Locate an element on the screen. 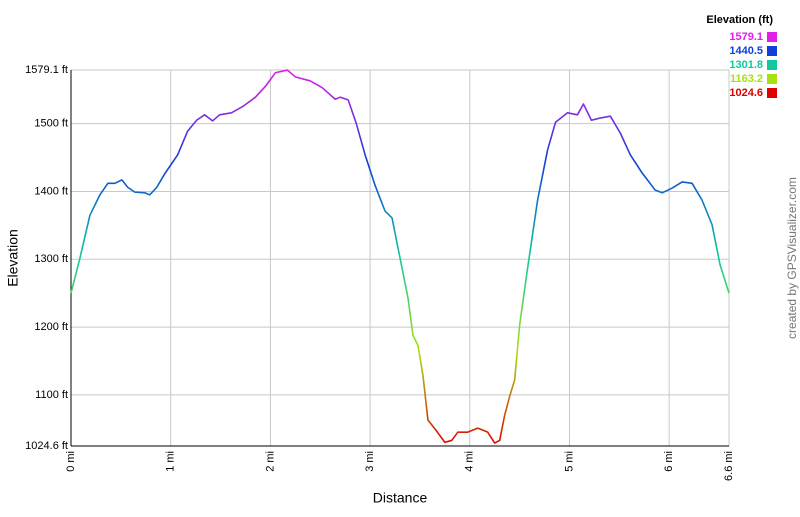  x-tick-label: 2 mi is located at coordinates (270, 461).